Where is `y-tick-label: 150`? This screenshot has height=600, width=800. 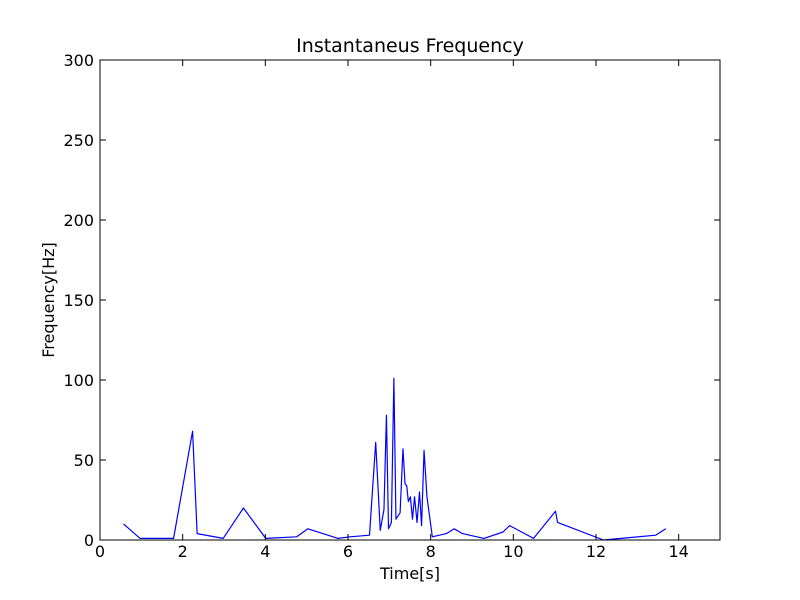 y-tick-label: 150 is located at coordinates (78, 300).